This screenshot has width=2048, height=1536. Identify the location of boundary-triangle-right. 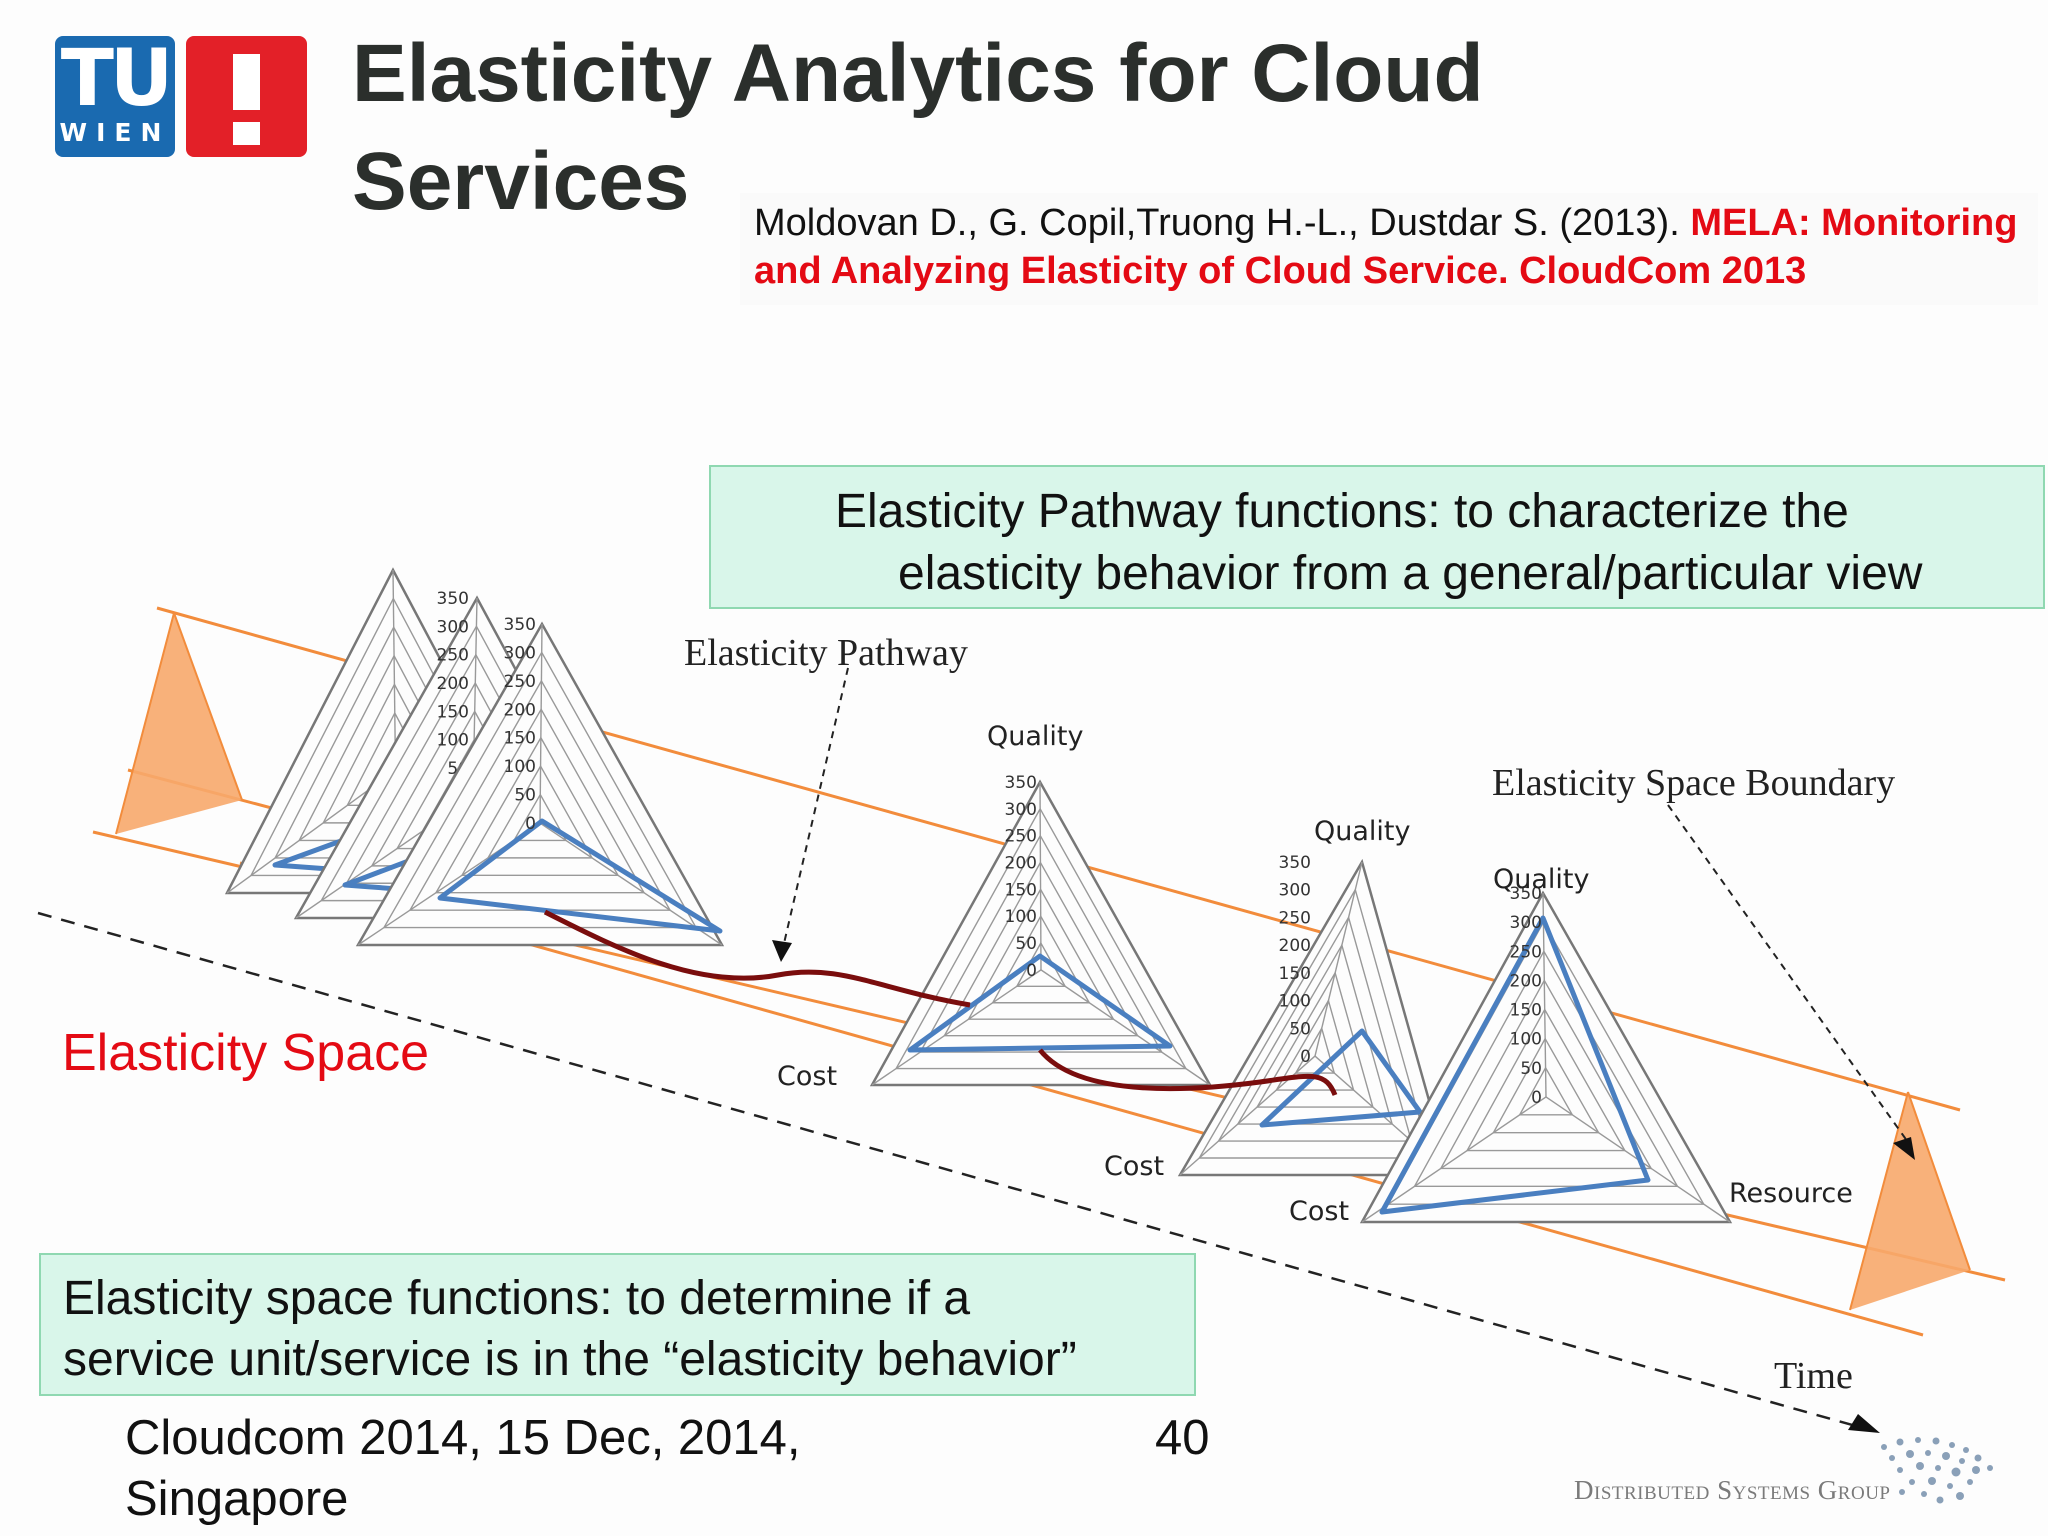
(1910, 1201).